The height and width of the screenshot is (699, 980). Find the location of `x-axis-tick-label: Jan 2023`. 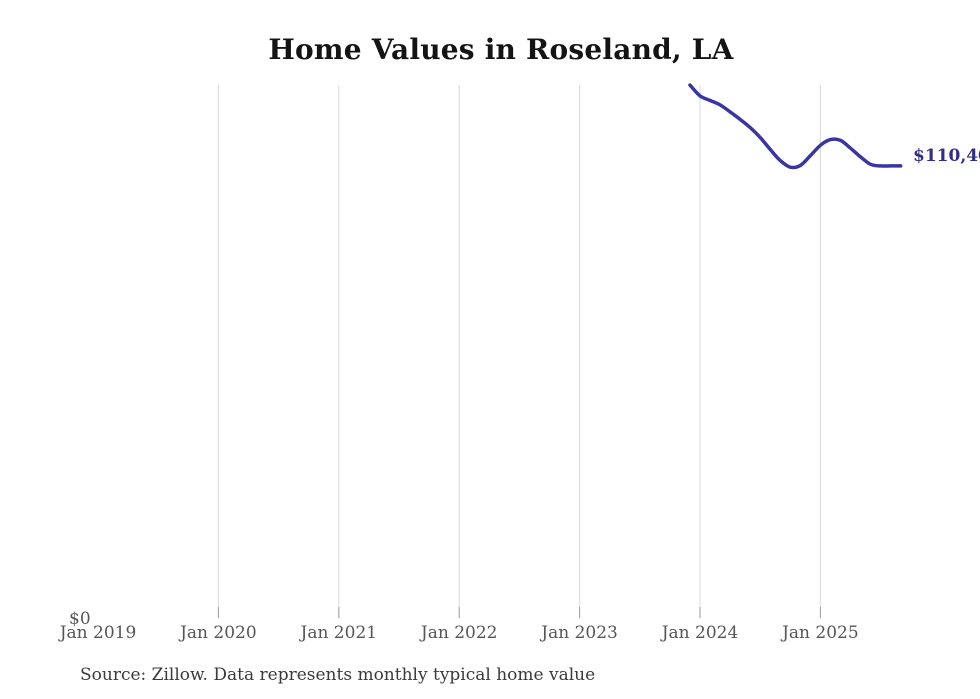

x-axis-tick-label: Jan 2023 is located at coordinates (579, 633).